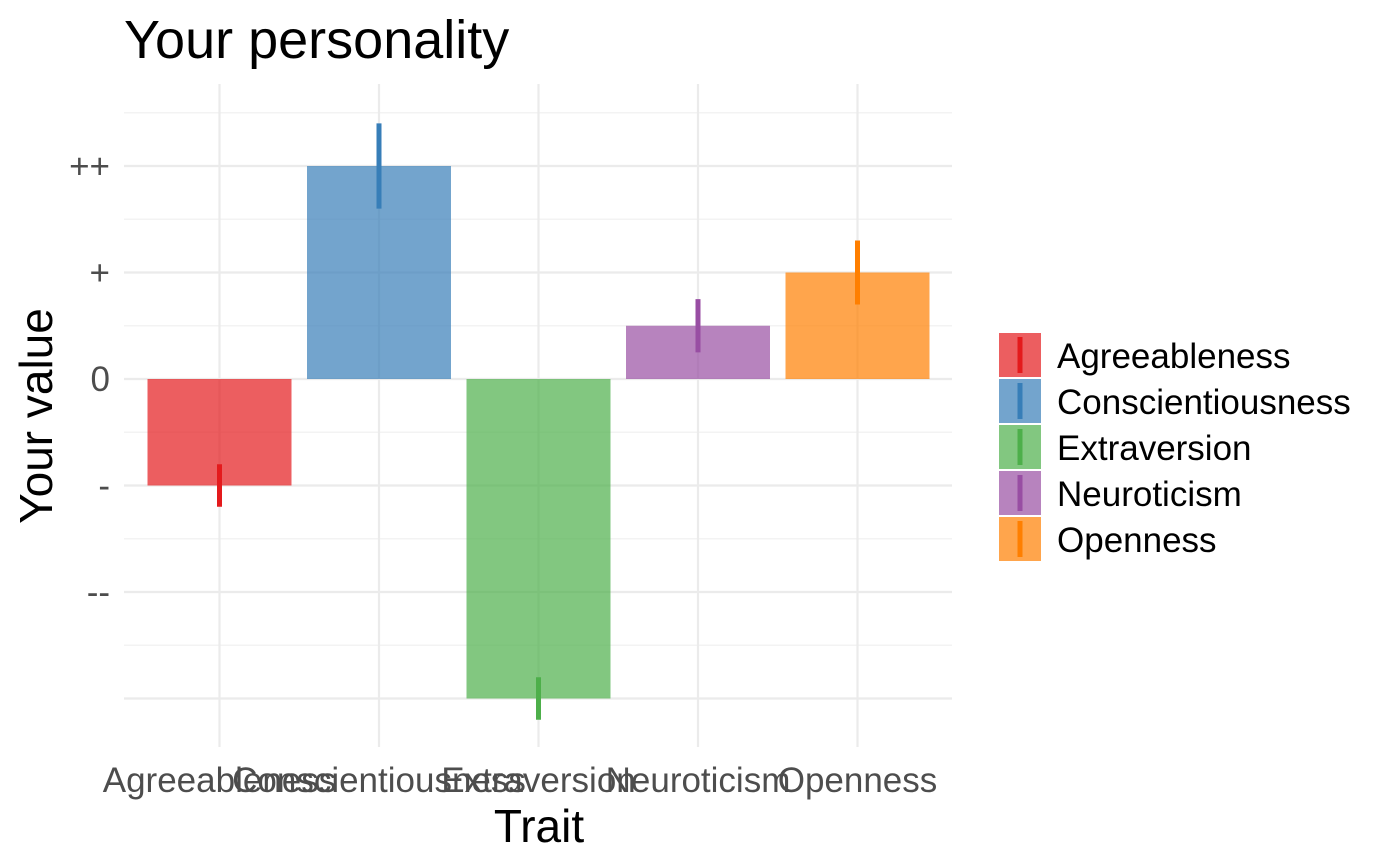  Describe the element at coordinates (89, 166) in the screenshot. I see `y-tick-label: ++` at that location.